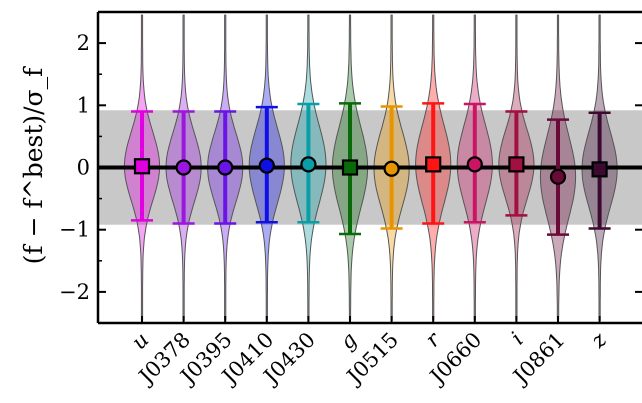 The height and width of the screenshot is (403, 642). I want to click on marker-g, so click(350, 167).